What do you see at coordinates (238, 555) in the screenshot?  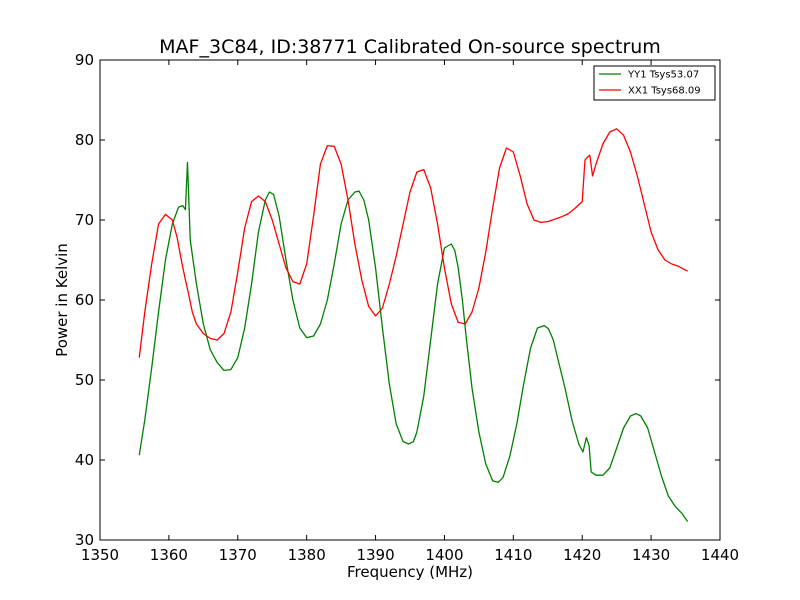 I see `x-tick-label: 1370` at bounding box center [238, 555].